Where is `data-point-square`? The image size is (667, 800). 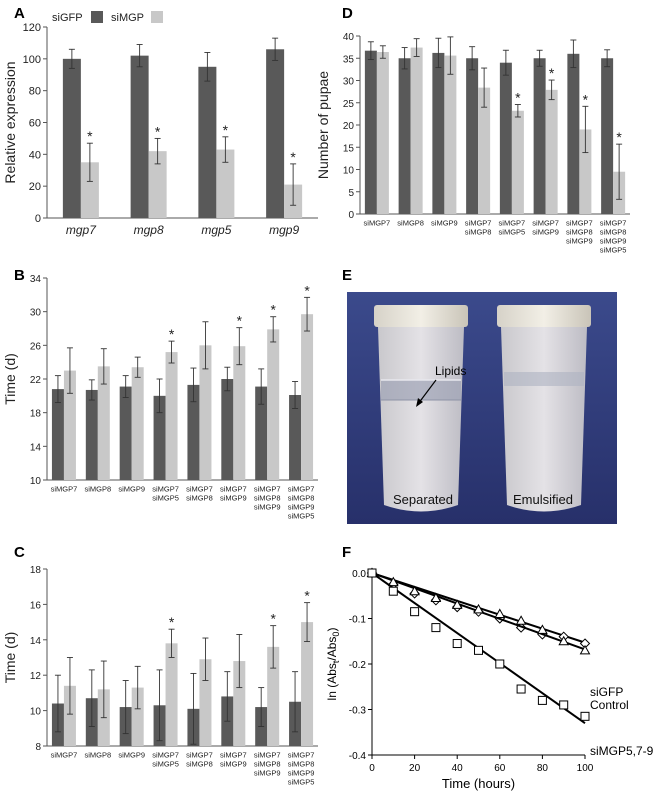 data-point-square is located at coordinates (372, 573).